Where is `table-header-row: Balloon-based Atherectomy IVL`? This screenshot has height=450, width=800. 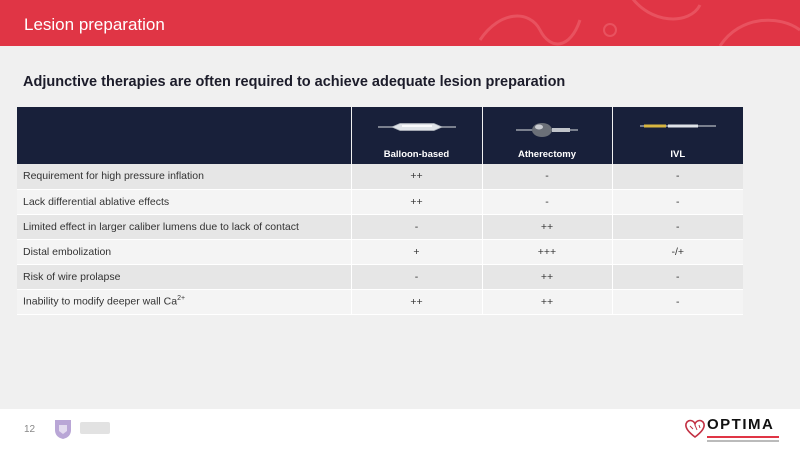 table-header-row: Balloon-based Atherectomy IVL is located at coordinates (380, 135).